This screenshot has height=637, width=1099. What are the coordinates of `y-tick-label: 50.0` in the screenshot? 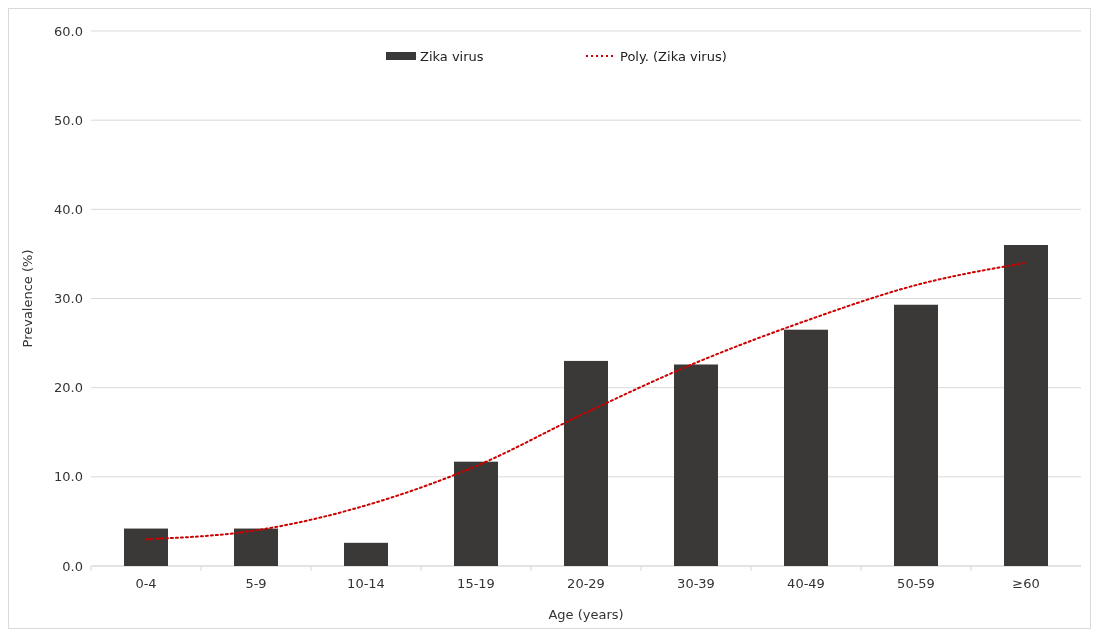 It's located at (68, 120).